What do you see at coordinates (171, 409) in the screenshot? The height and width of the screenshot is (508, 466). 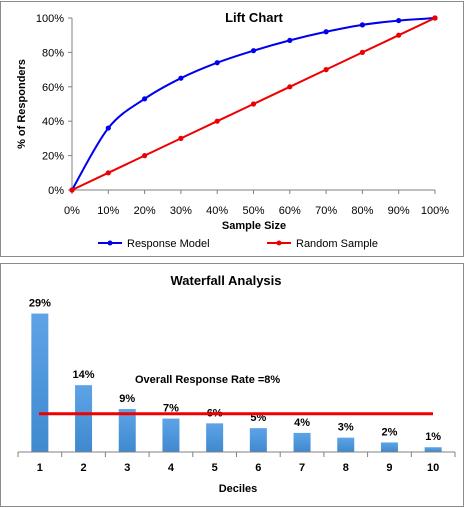 I see `waterfall-bar-data-label: 7%` at bounding box center [171, 409].